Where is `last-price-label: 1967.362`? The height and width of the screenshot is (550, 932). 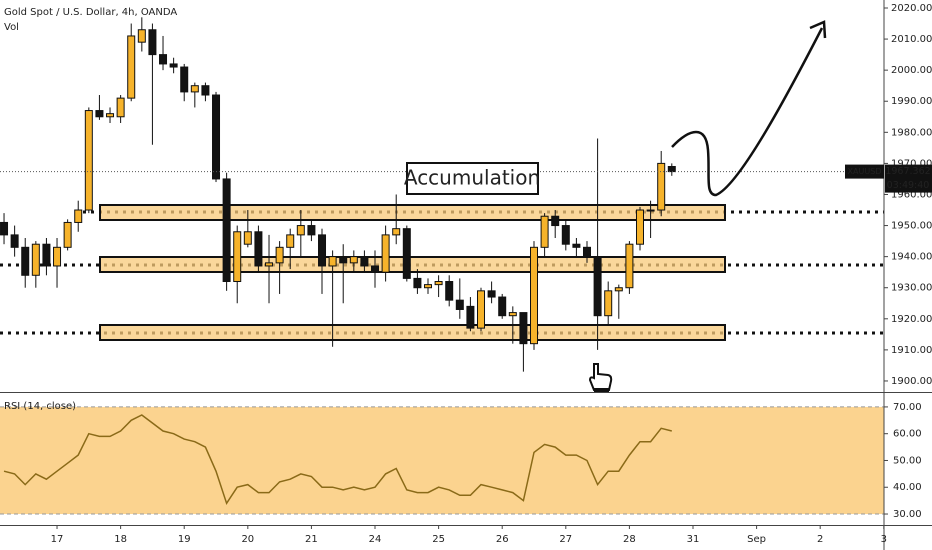 last-price-label: 1967.362 is located at coordinates (907, 171).